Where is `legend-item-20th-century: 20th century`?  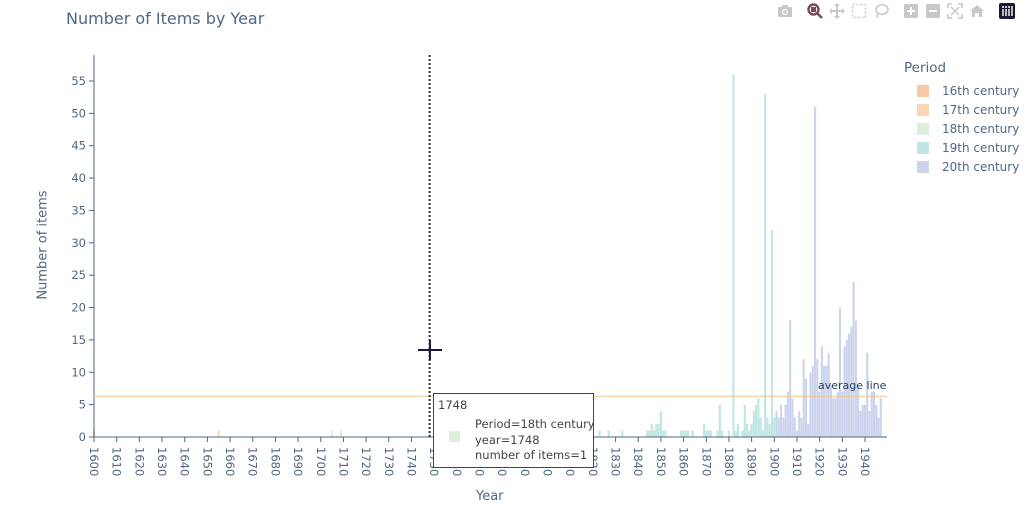 legend-item-20th-century: 20th century is located at coordinates (961, 166).